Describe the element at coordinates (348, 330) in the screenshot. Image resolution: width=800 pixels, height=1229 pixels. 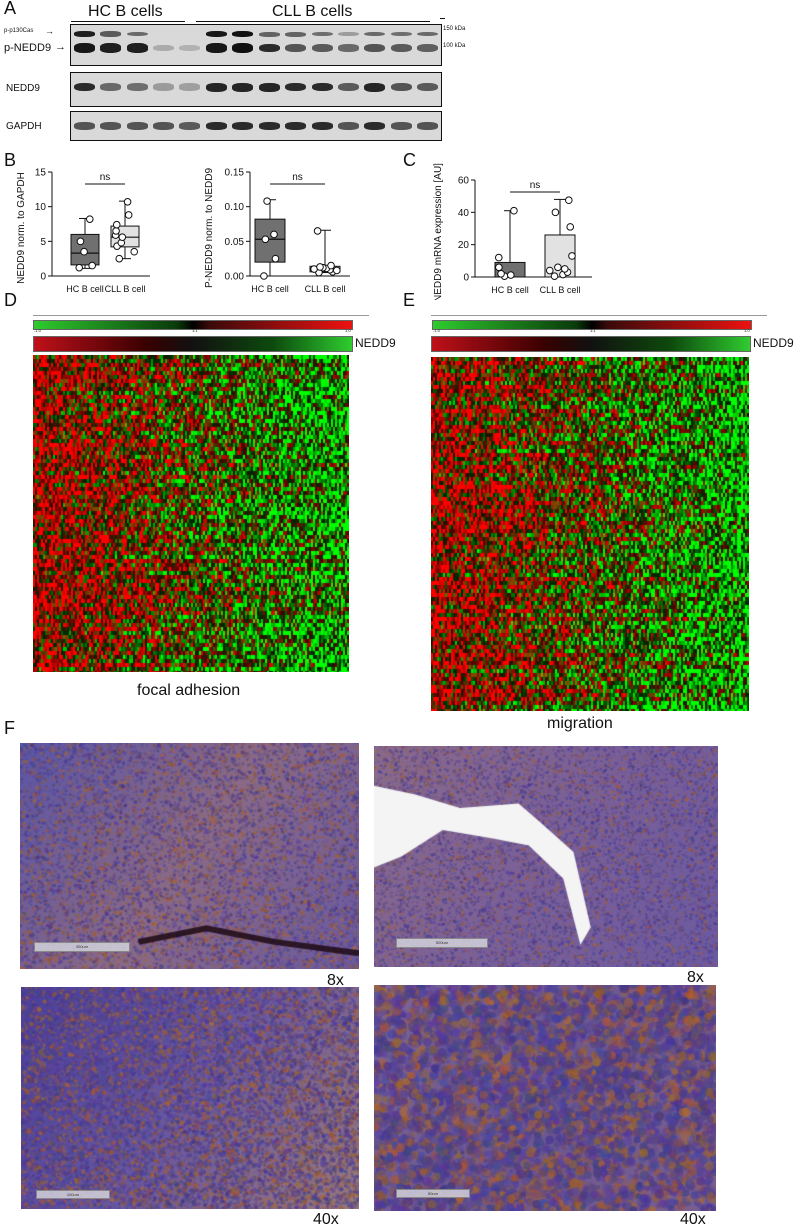
I see `panel-d-scale-max: 1.0` at that location.